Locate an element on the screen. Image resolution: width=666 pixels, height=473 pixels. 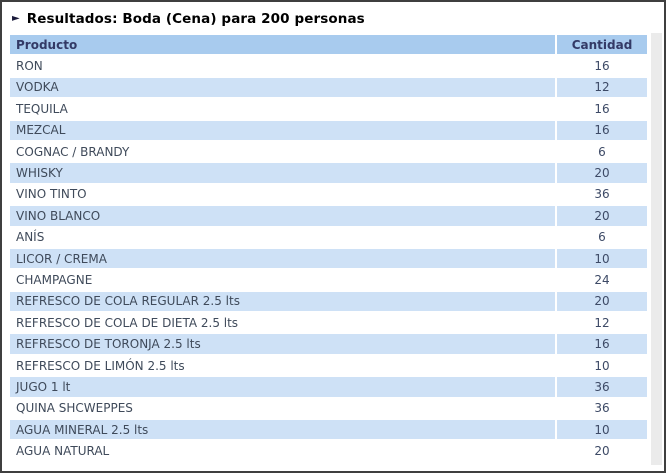
table-header-row: Producto Cantidad is located at coordinates (328, 45).